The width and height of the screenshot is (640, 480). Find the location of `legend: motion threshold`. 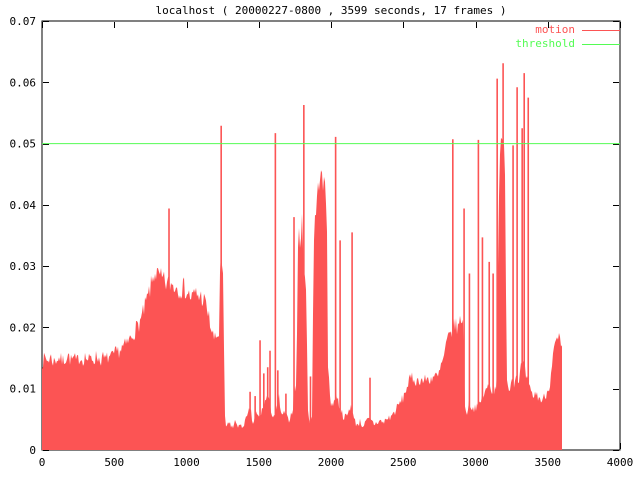

legend: motion threshold is located at coordinates (567, 37).